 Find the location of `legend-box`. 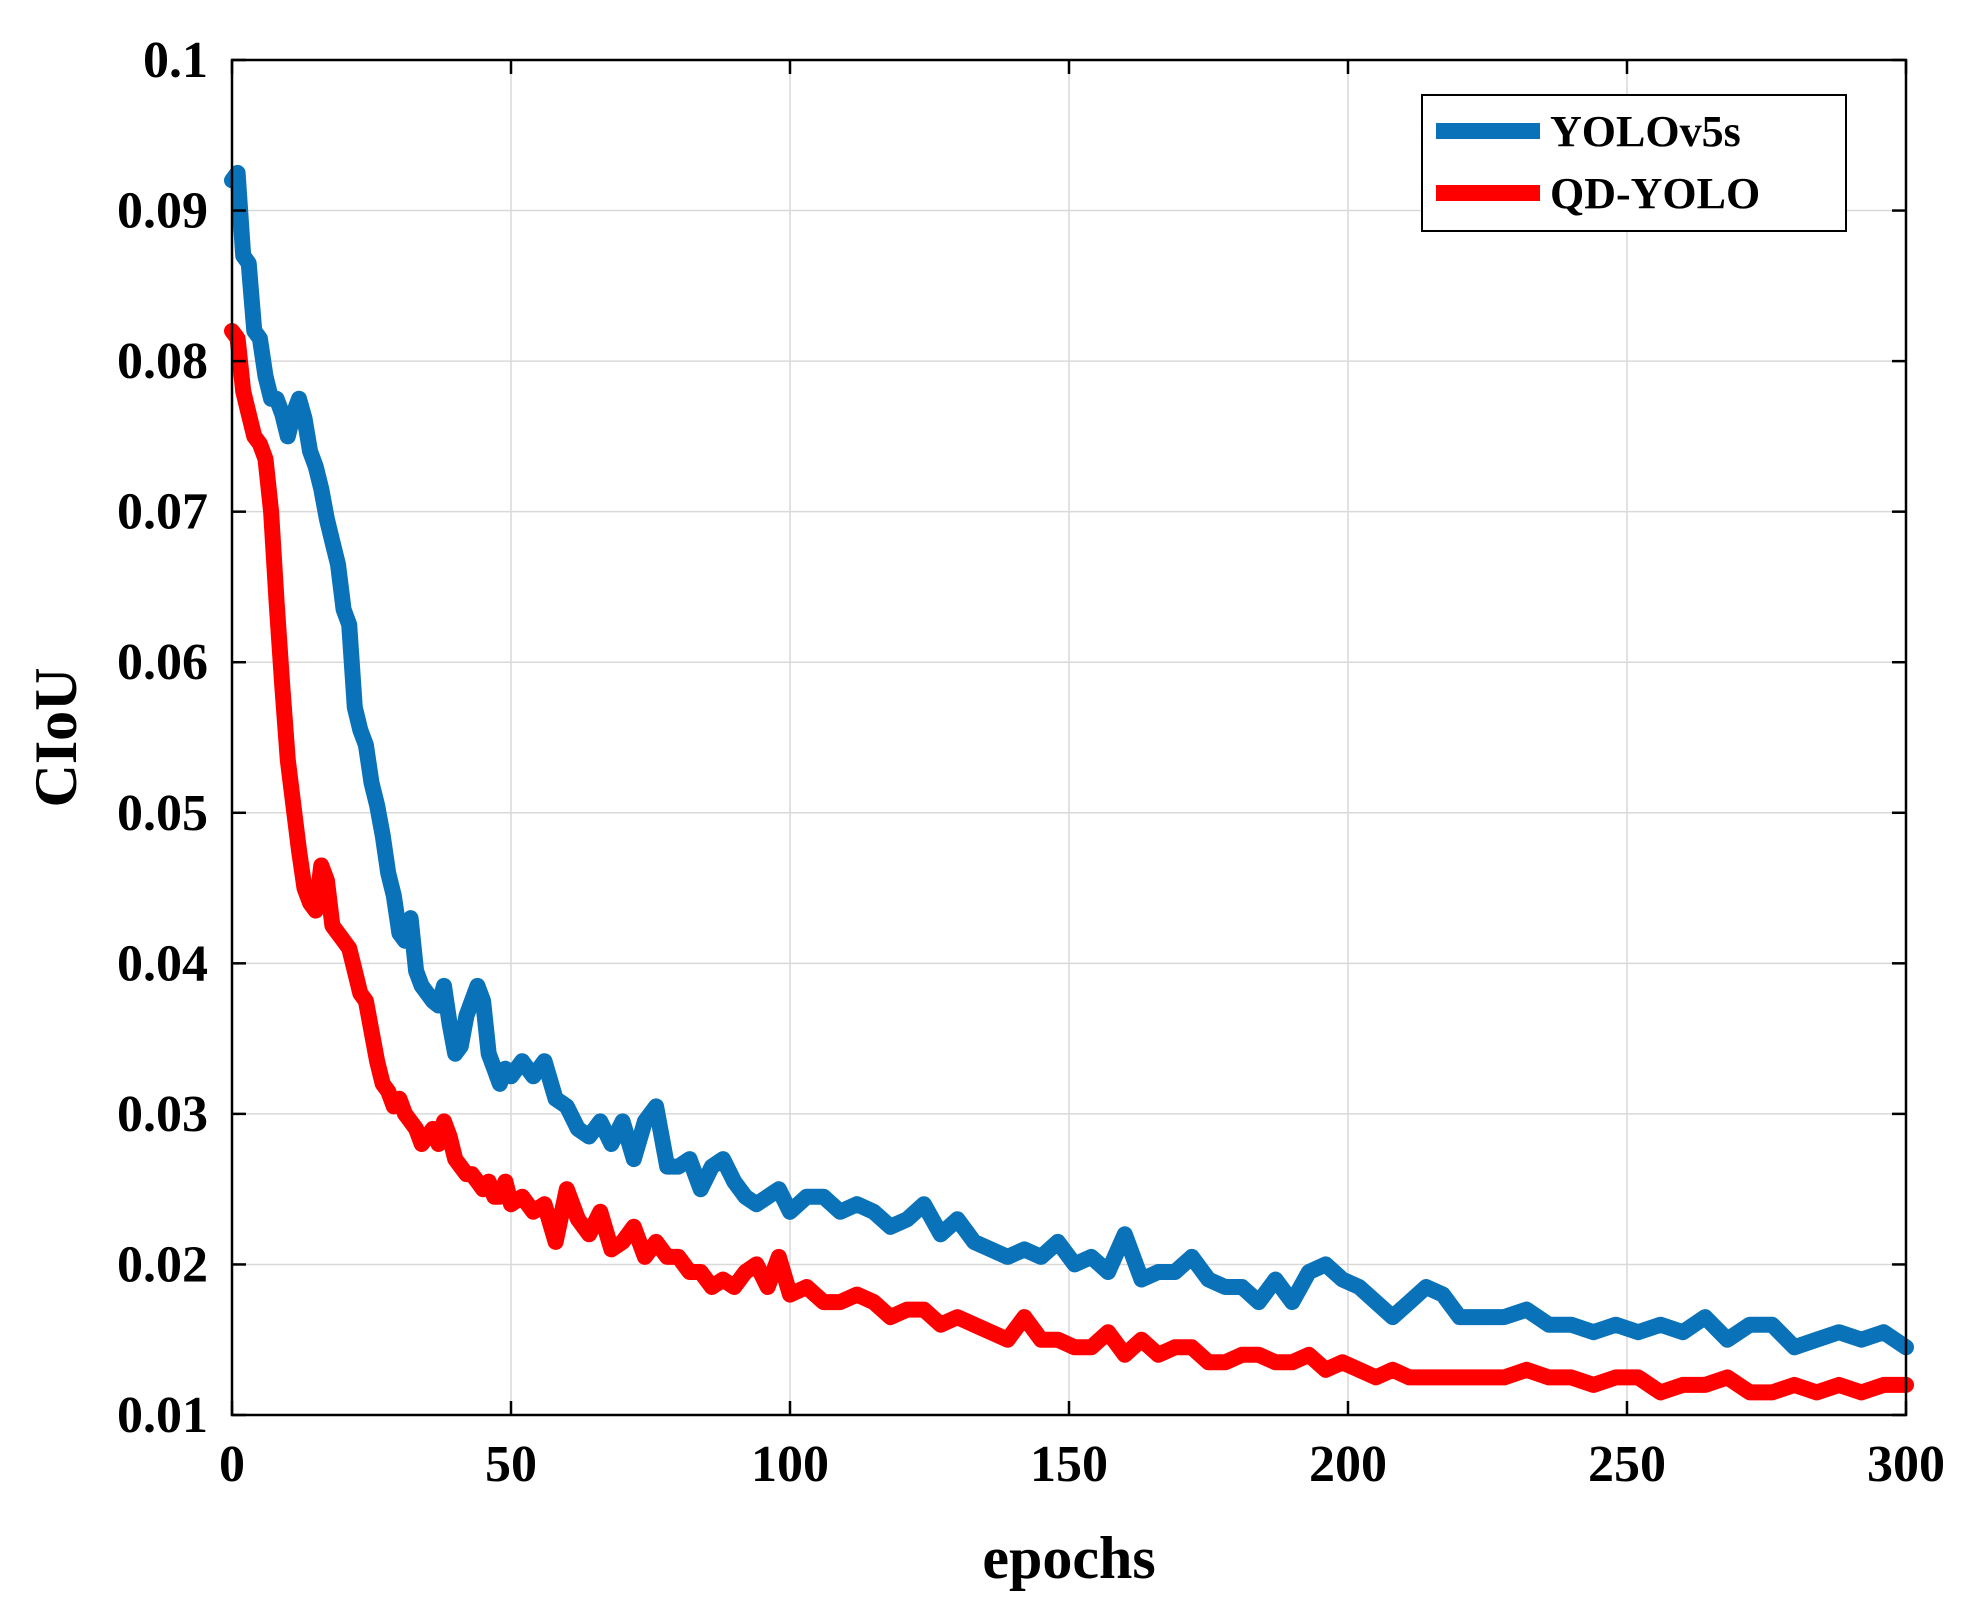

legend-box is located at coordinates (1634, 163).